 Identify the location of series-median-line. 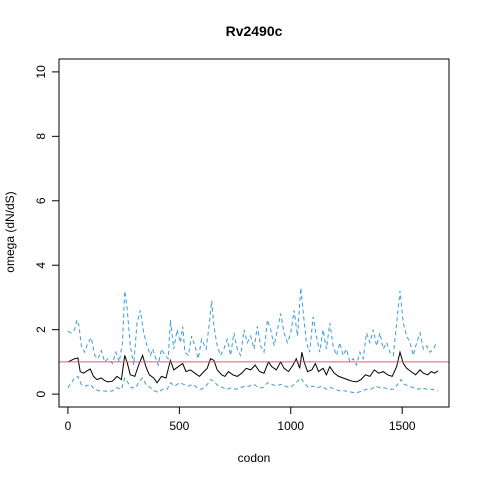
(253, 367).